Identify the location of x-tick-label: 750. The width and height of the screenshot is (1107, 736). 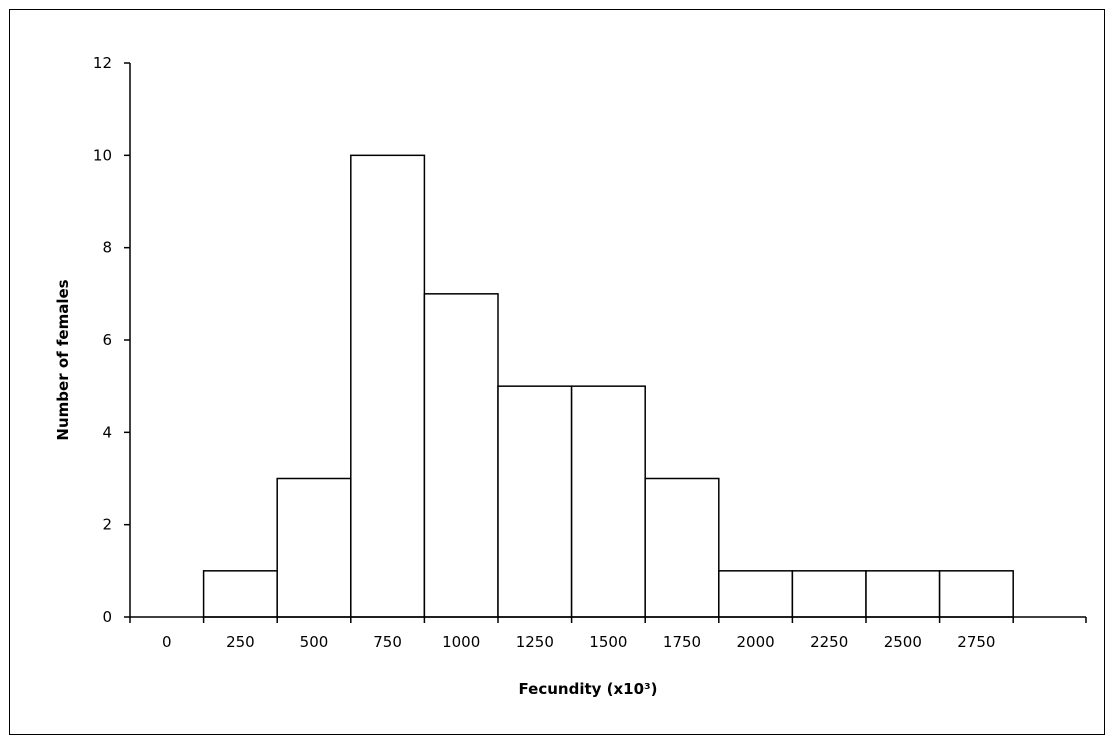
(387, 642).